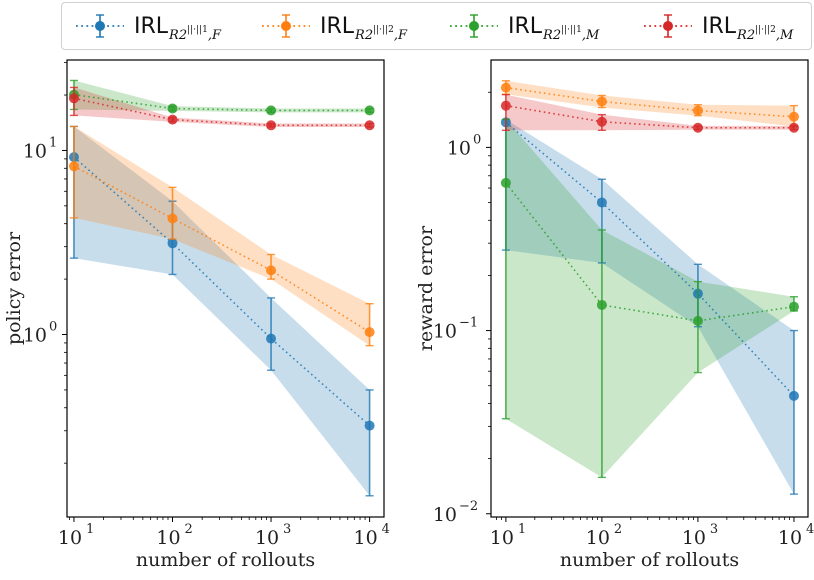 The height and width of the screenshot is (580, 814). I want to click on legend-sub-2: R2||·||1,M, so click(571, 33).